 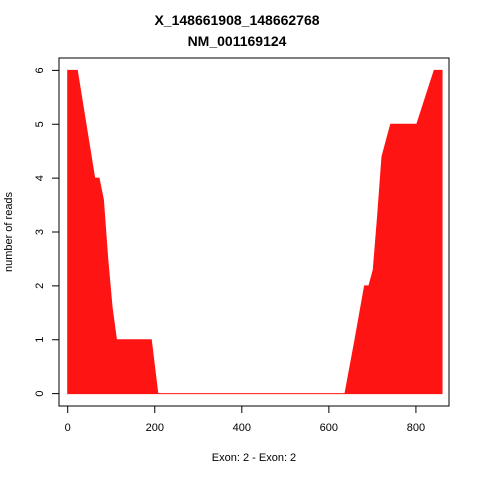 What do you see at coordinates (236, 20) in the screenshot?
I see `chart-title: X_148661908_148662768` at bounding box center [236, 20].